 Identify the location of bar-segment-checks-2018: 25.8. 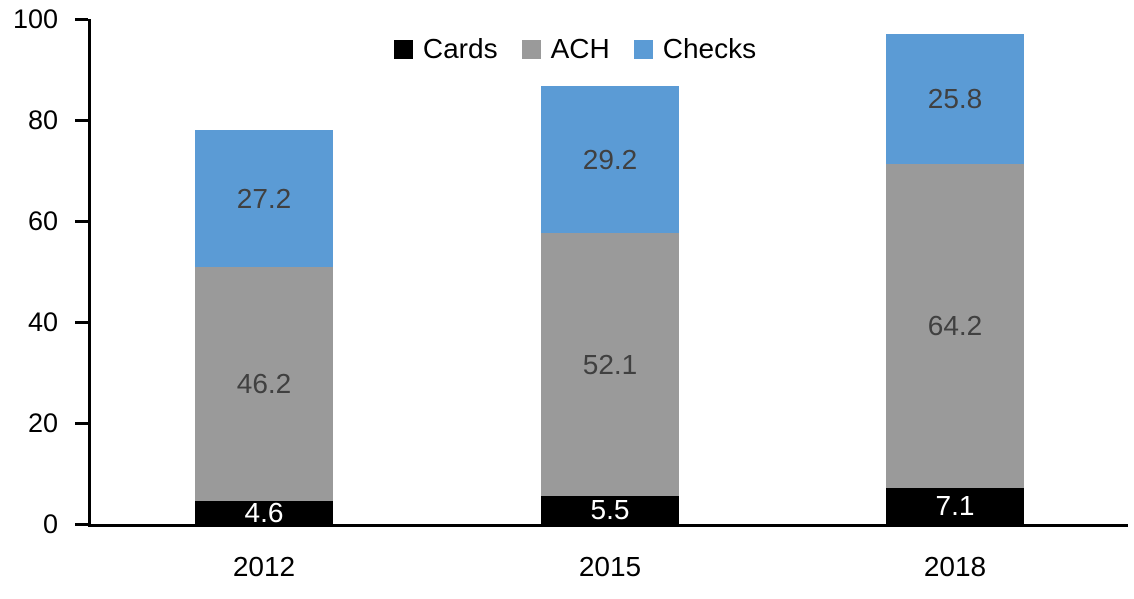
(955, 99).